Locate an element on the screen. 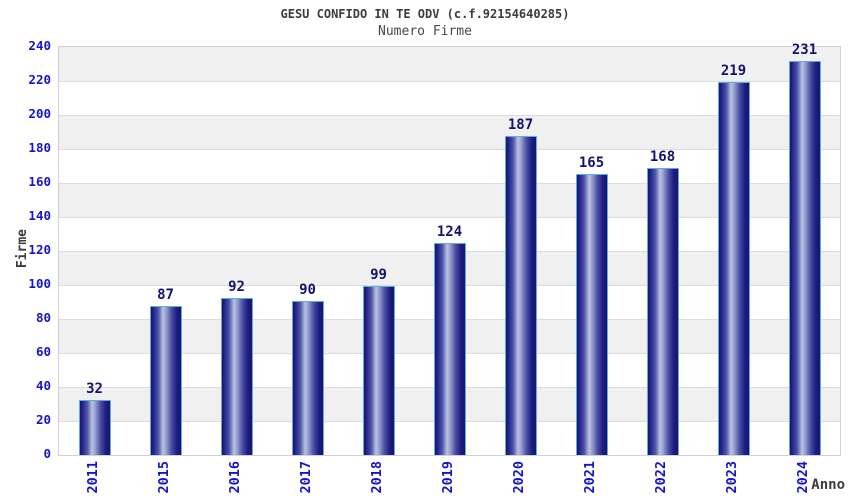  y-tick-label: 140 is located at coordinates (39, 215).